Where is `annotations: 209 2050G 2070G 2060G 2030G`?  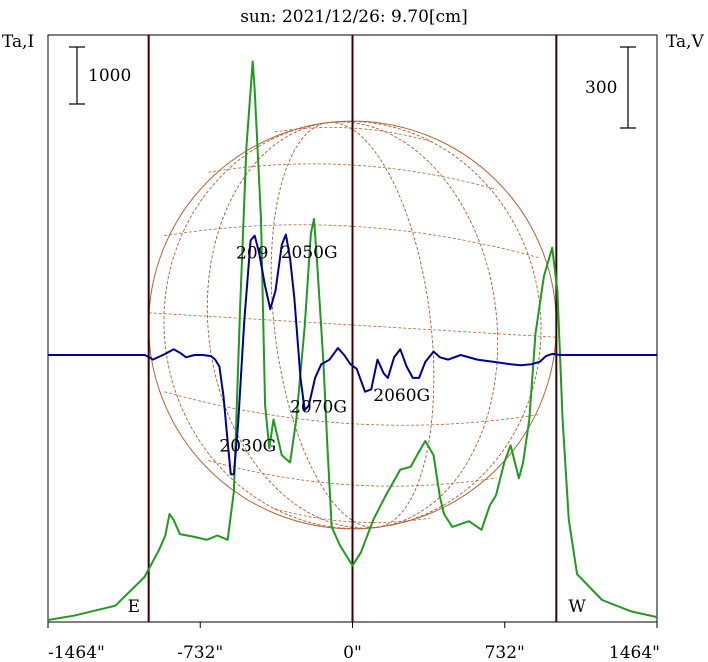
annotations: 209 2050G 2070G 2060G 2030G is located at coordinates (324, 349).